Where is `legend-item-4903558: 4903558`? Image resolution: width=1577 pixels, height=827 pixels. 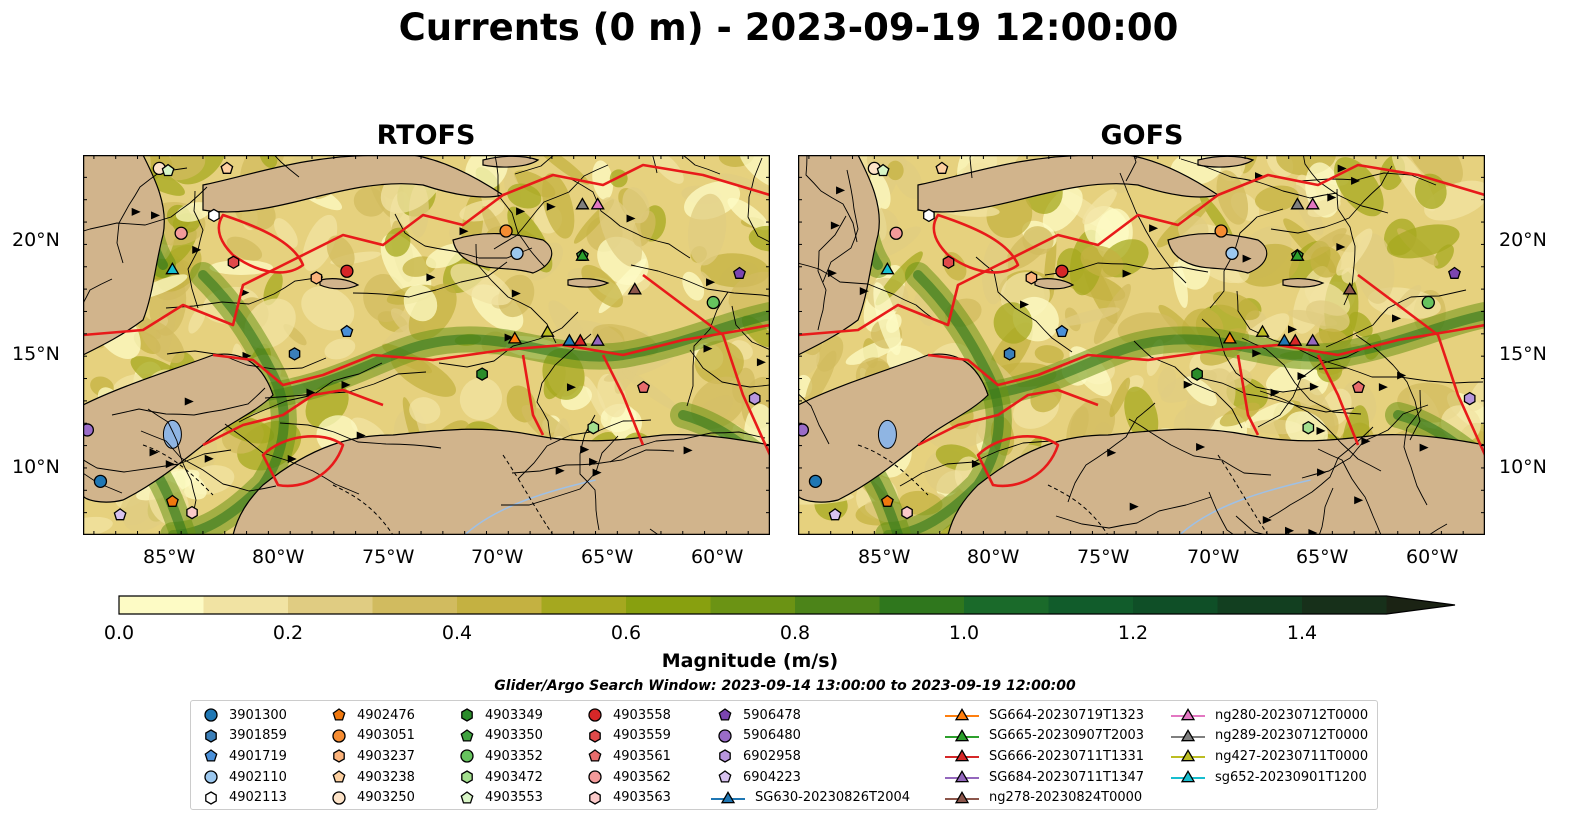 legend-item-4903558: 4903558 is located at coordinates (629, 715).